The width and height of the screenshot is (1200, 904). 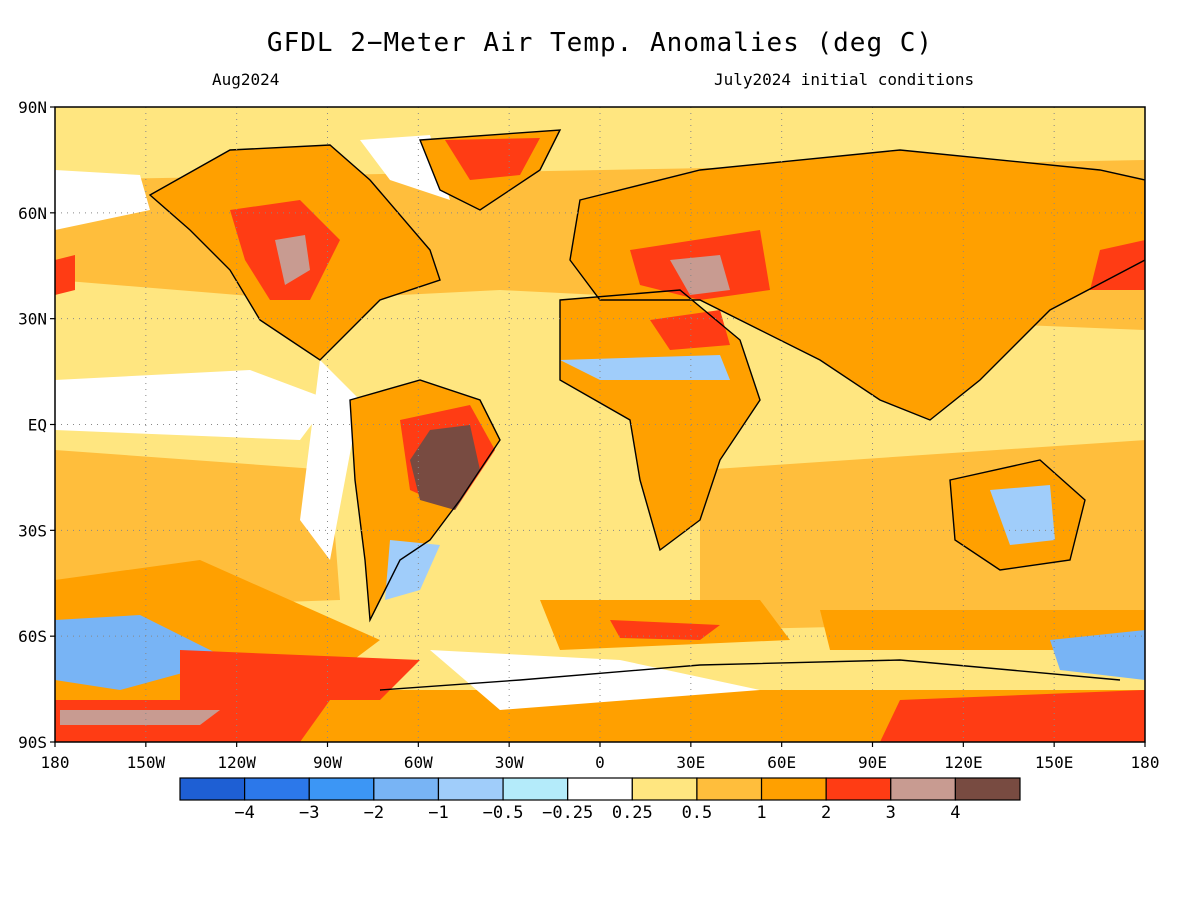 What do you see at coordinates (600, 762) in the screenshot?
I see `longitude-label: 0` at bounding box center [600, 762].